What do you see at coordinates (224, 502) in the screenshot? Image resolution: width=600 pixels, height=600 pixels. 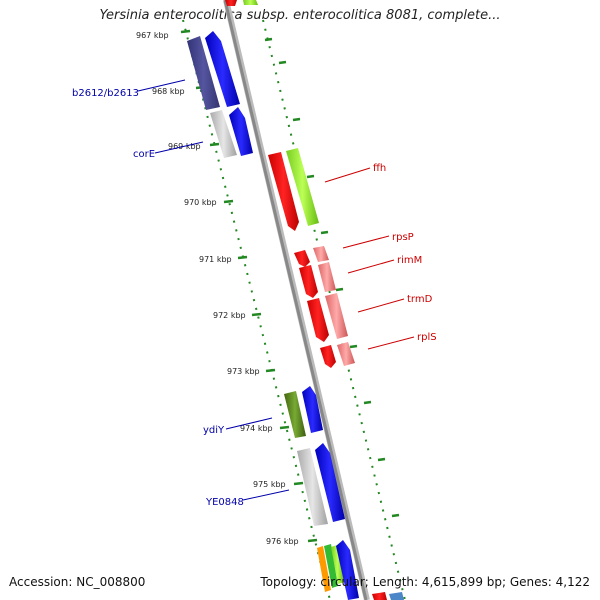 I see `gene-label-ye0848: YE0848` at bounding box center [224, 502].